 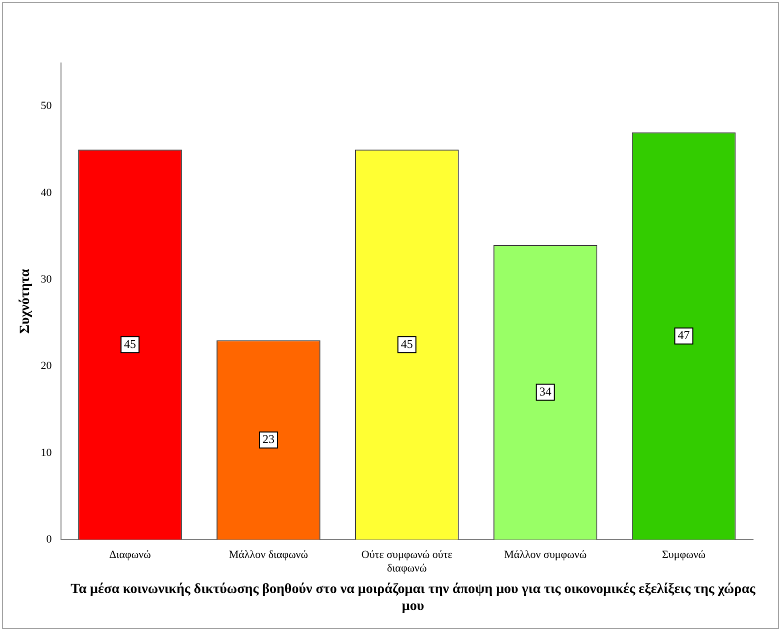 What do you see at coordinates (407, 561) in the screenshot?
I see `x-tick-label: Ούτε συμφωνώ ούτε διαφωνώ` at bounding box center [407, 561].